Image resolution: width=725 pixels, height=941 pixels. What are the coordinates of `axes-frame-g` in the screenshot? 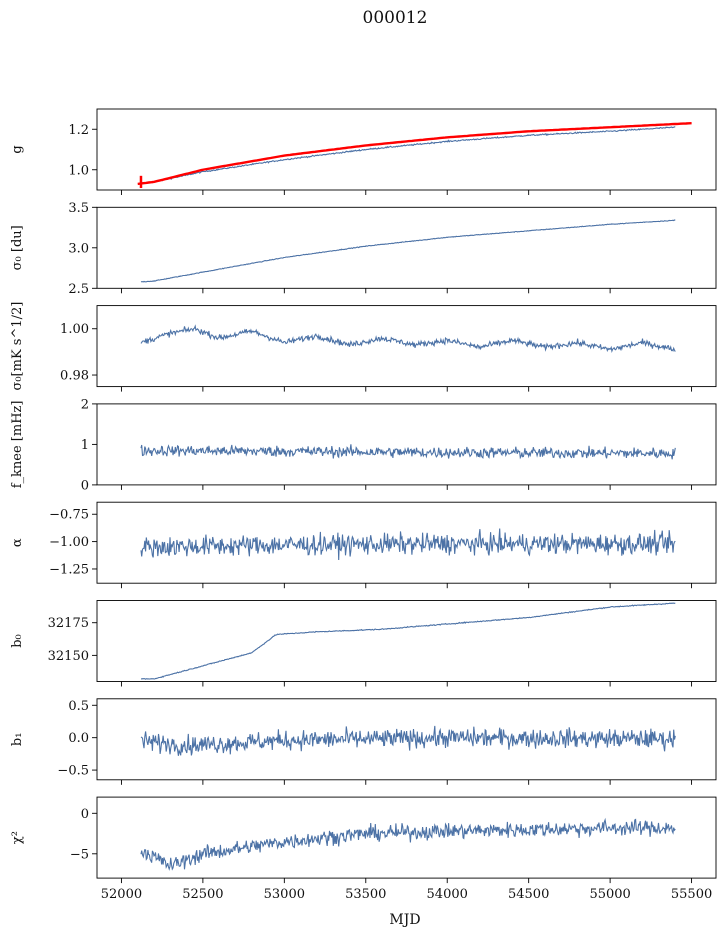 It's located at (406, 149).